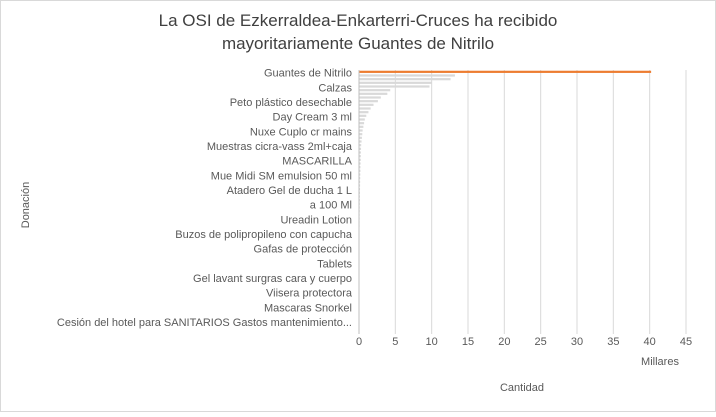 The height and width of the screenshot is (417, 716). Describe the element at coordinates (281, 176) in the screenshot. I see `y-tick-label: Mue Midi SM emulsion 50 ml` at that location.